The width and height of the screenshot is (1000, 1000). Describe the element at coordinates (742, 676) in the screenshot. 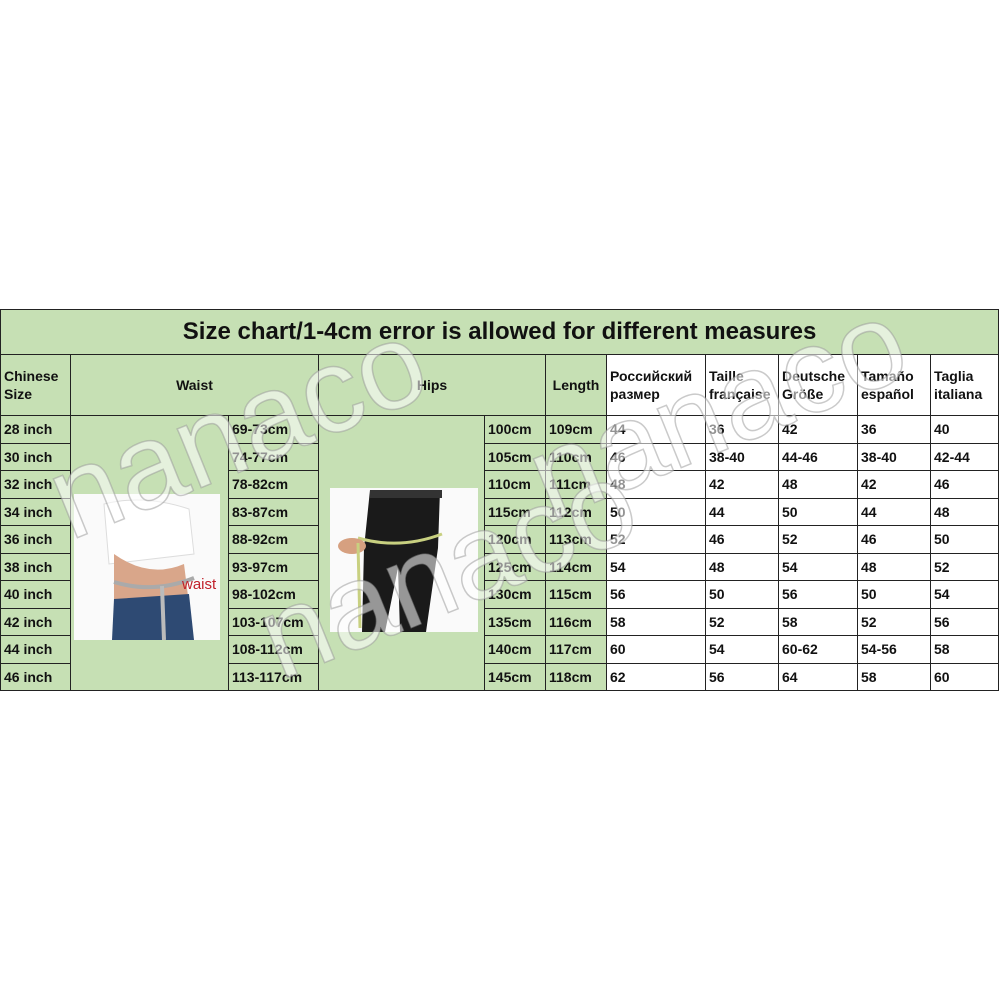

I see `cell-fr: 56` at that location.